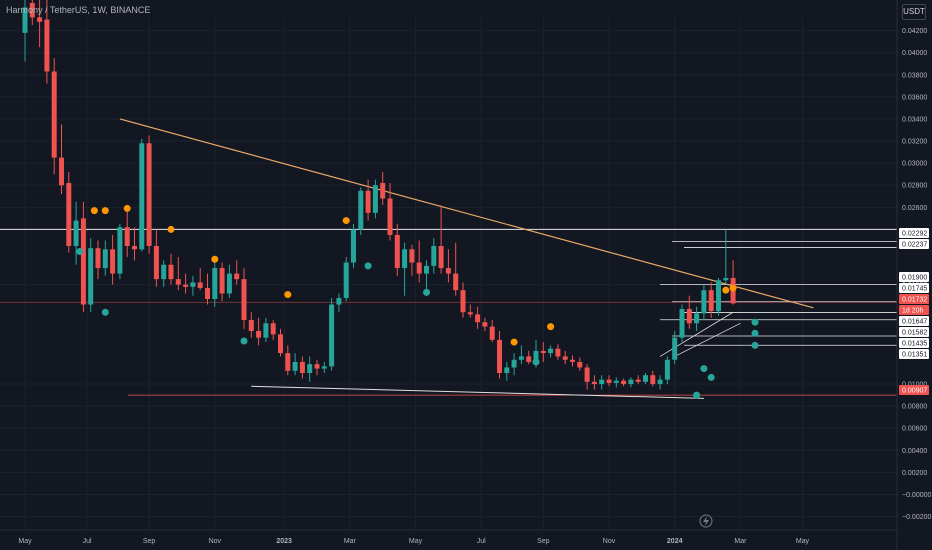 This screenshot has width=932, height=550. I want to click on price-tick-label: 0.00800, so click(914, 407).